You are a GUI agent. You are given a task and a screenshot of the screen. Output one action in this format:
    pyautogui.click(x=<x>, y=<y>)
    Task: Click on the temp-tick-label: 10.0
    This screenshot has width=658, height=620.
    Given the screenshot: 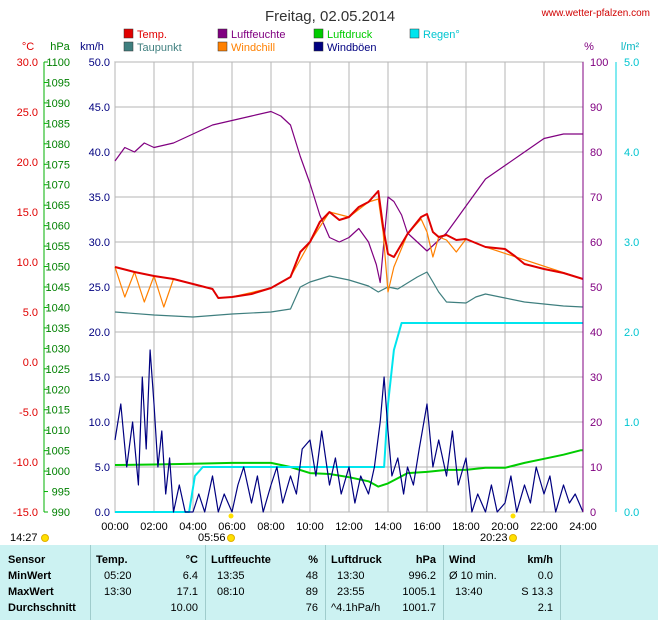 What is the action you would take?
    pyautogui.click(x=27, y=263)
    